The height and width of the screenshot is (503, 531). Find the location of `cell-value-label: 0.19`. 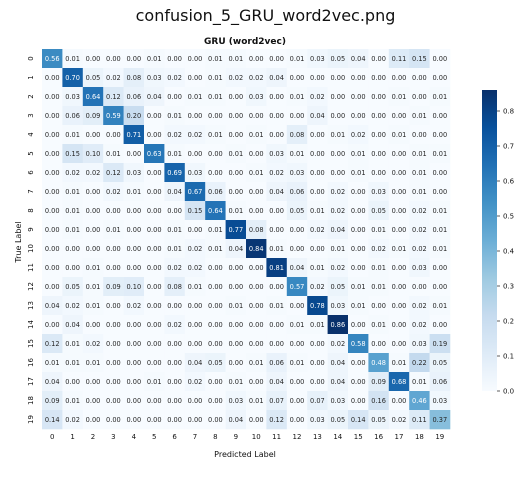

cell-value-label: 0.19 is located at coordinates (439, 344).